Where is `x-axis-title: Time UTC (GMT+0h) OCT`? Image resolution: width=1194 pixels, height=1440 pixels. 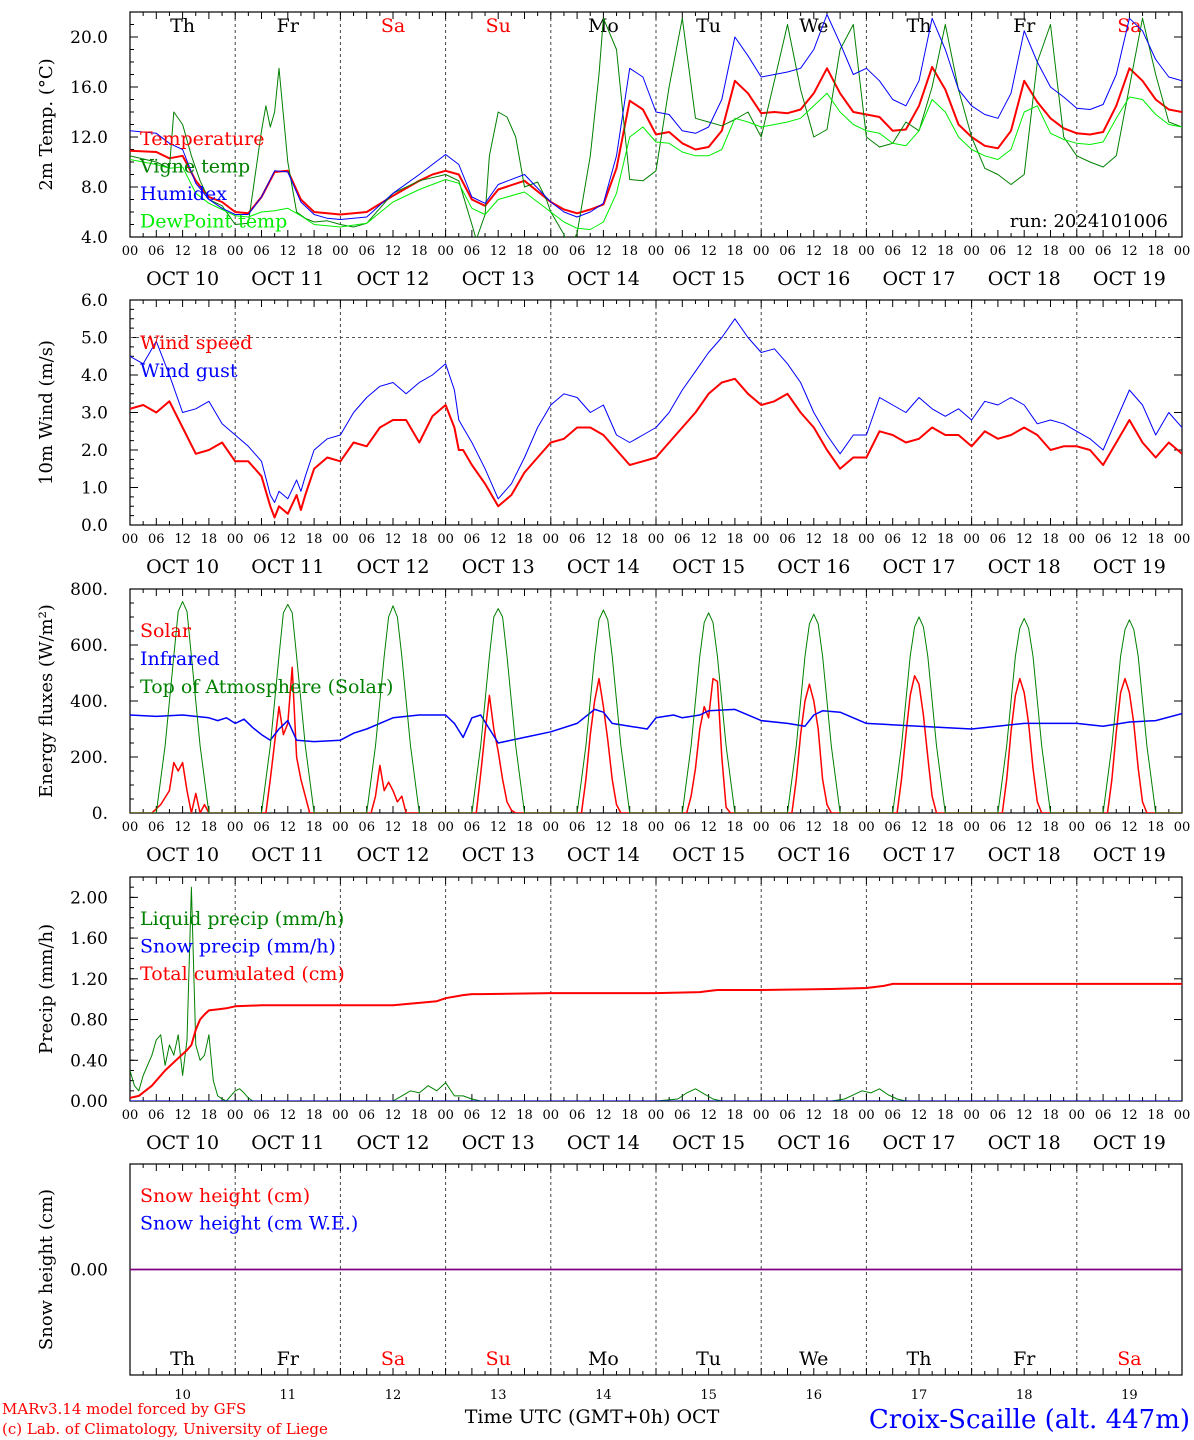
x-axis-title: Time UTC (GMT+0h) OCT is located at coordinates (592, 1417).